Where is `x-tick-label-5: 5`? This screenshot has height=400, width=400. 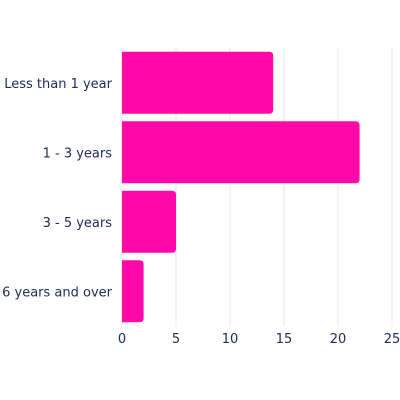 x-tick-label-5: 5 is located at coordinates (176, 339).